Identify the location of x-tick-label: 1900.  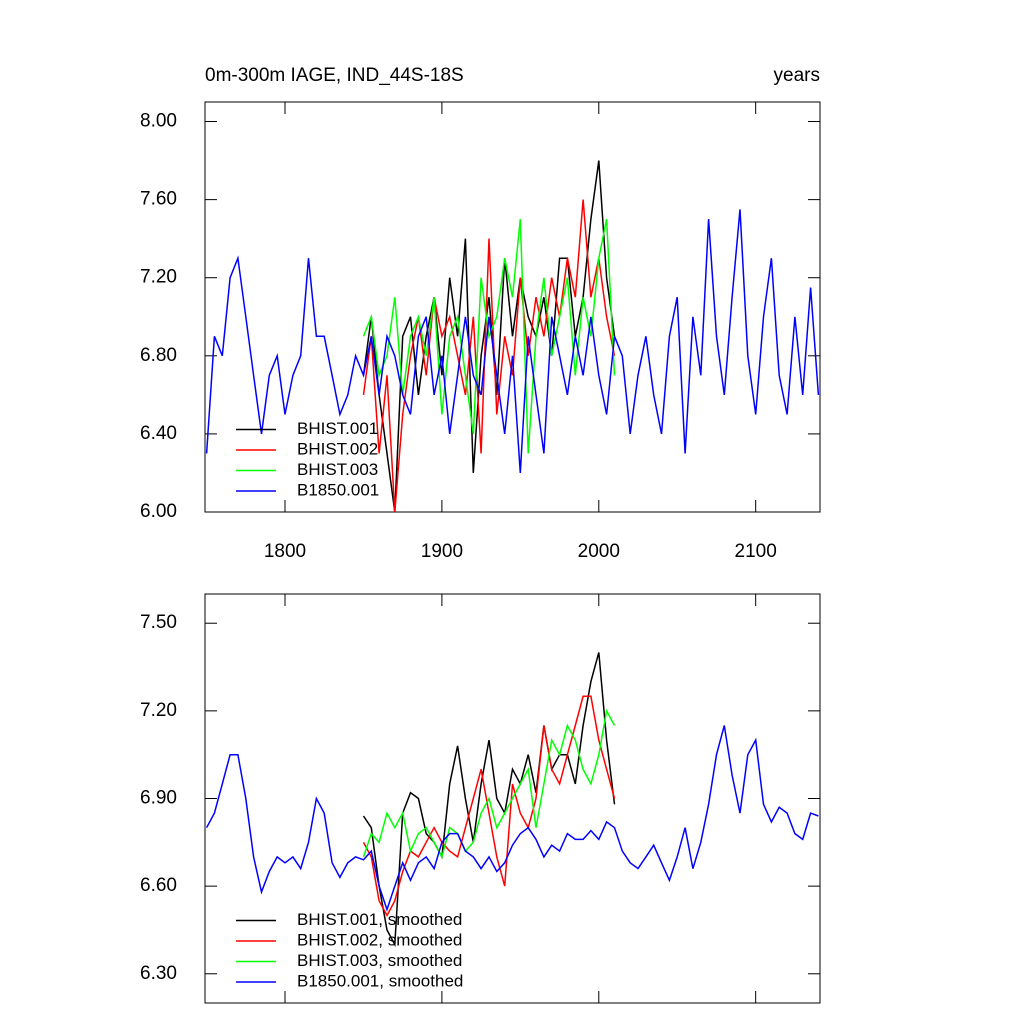
(442, 551).